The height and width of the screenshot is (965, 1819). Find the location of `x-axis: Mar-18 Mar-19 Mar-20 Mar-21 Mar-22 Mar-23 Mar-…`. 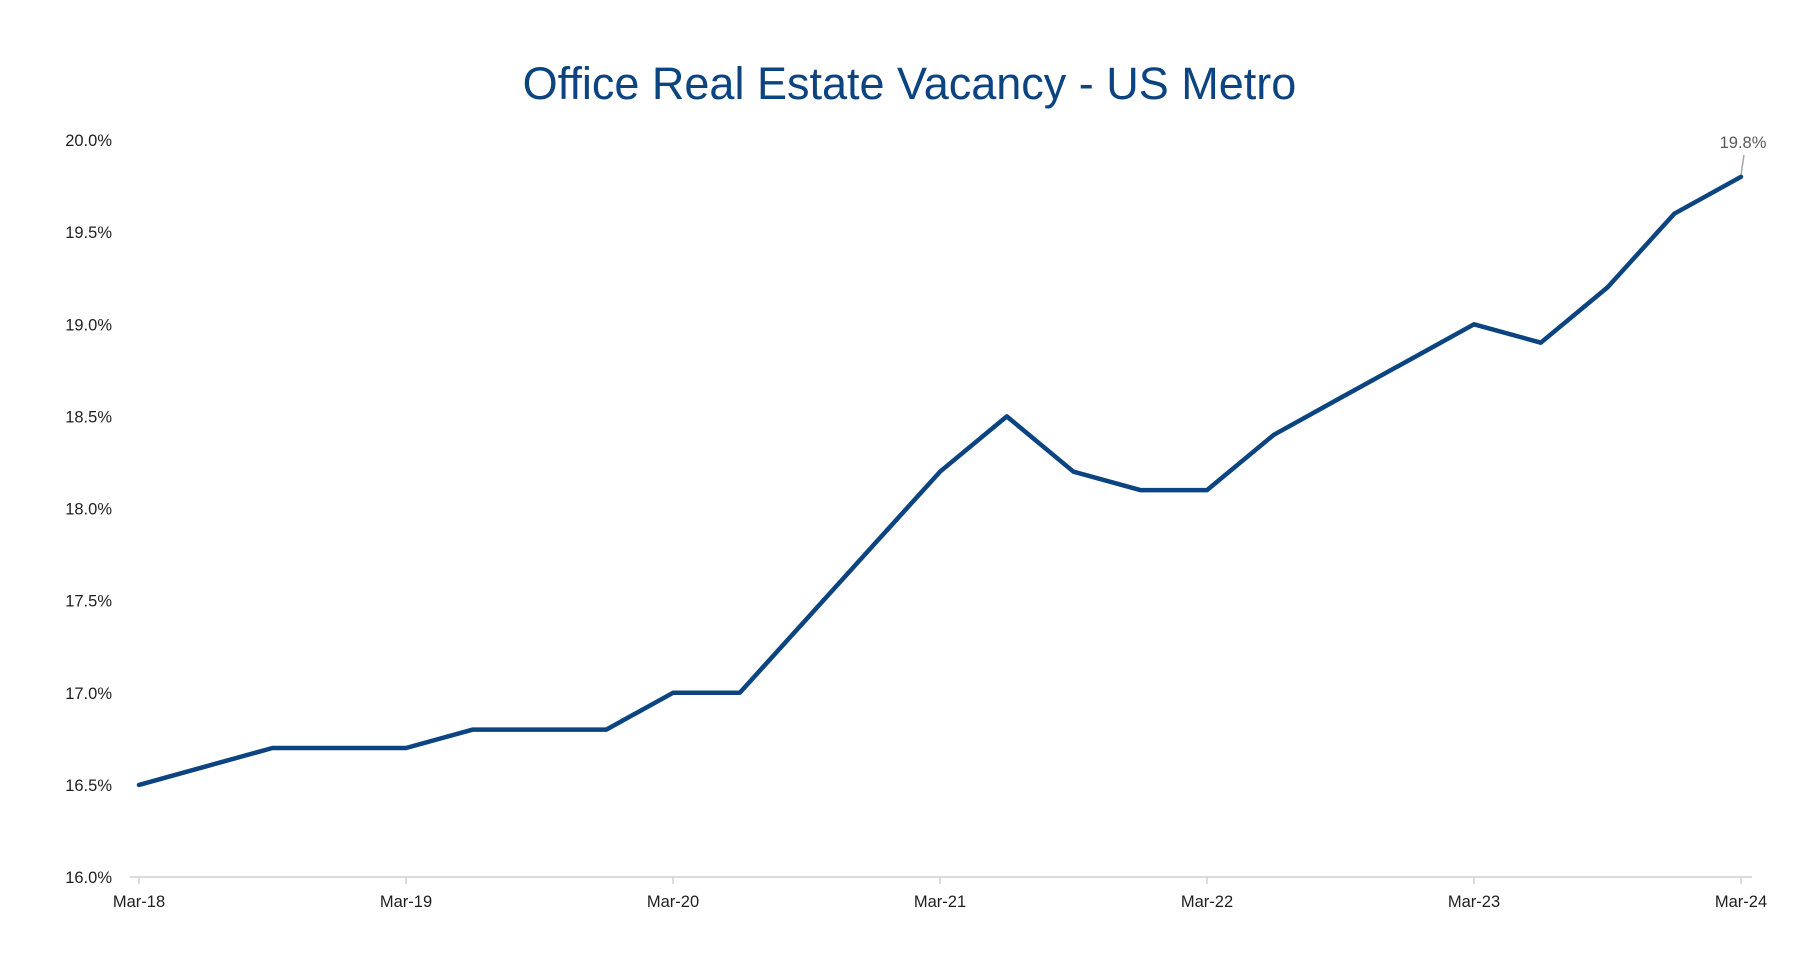

x-axis: Mar-18 Mar-19 Mar-20 Mar-21 Mar-22 Mar-23 Mar-… is located at coordinates (940, 893).